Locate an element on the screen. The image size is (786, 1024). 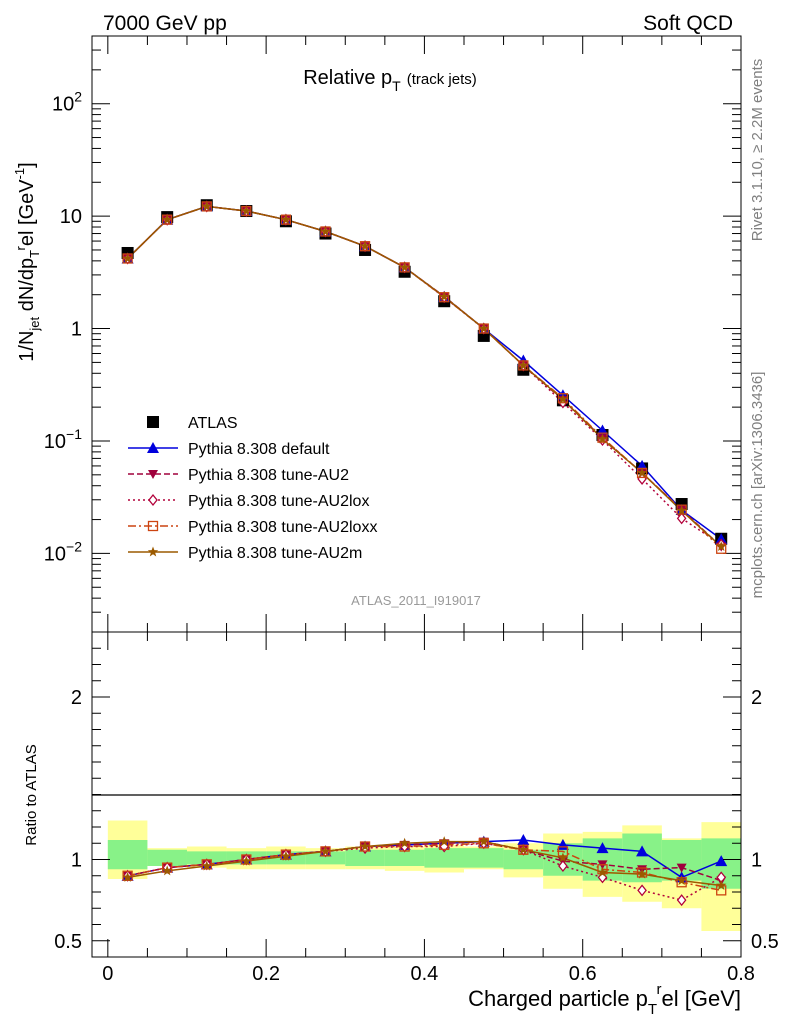
ratio-y-tick-label: 2 is located at coordinates (76, 698).